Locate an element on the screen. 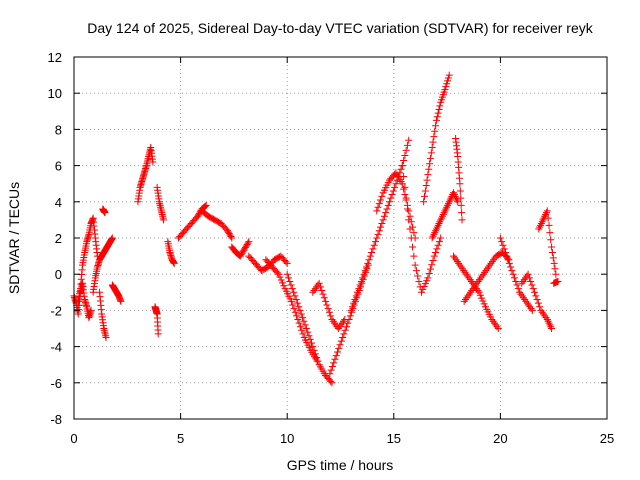 The width and height of the screenshot is (640, 480). y-tick-label: 10 is located at coordinates (55, 93).